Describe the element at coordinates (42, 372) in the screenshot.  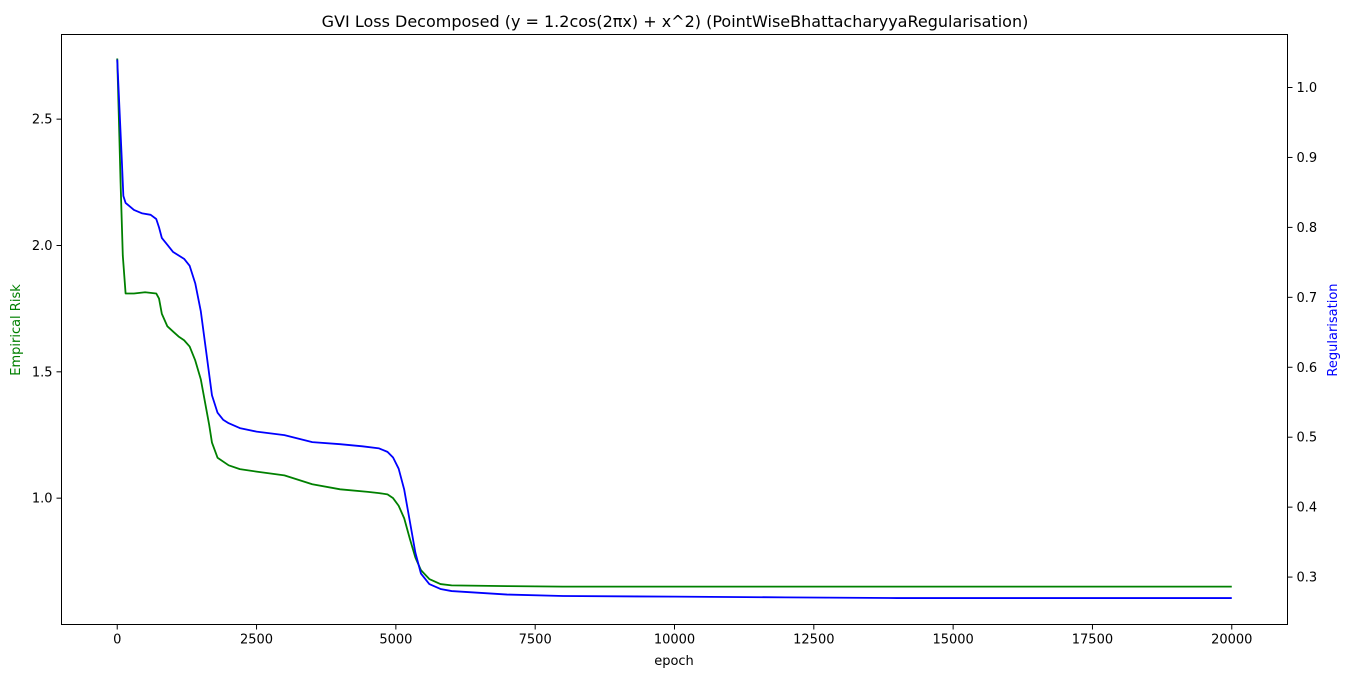
I see `y-left-tick-label: 1.5` at that location.